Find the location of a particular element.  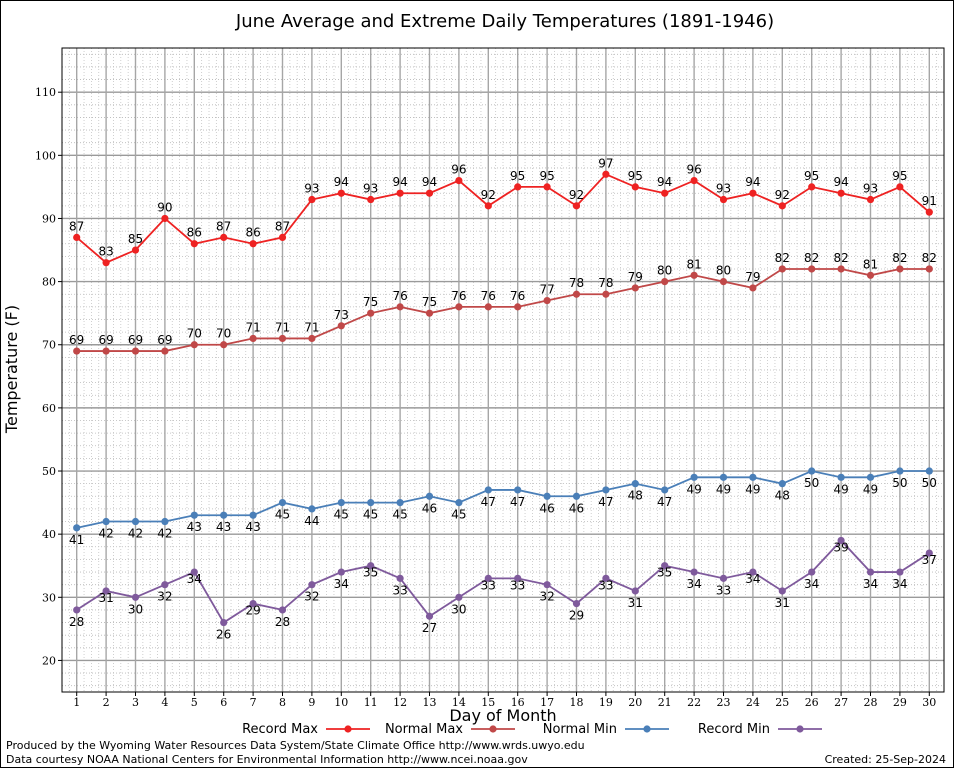

series-line-record-max is located at coordinates (503, 218).